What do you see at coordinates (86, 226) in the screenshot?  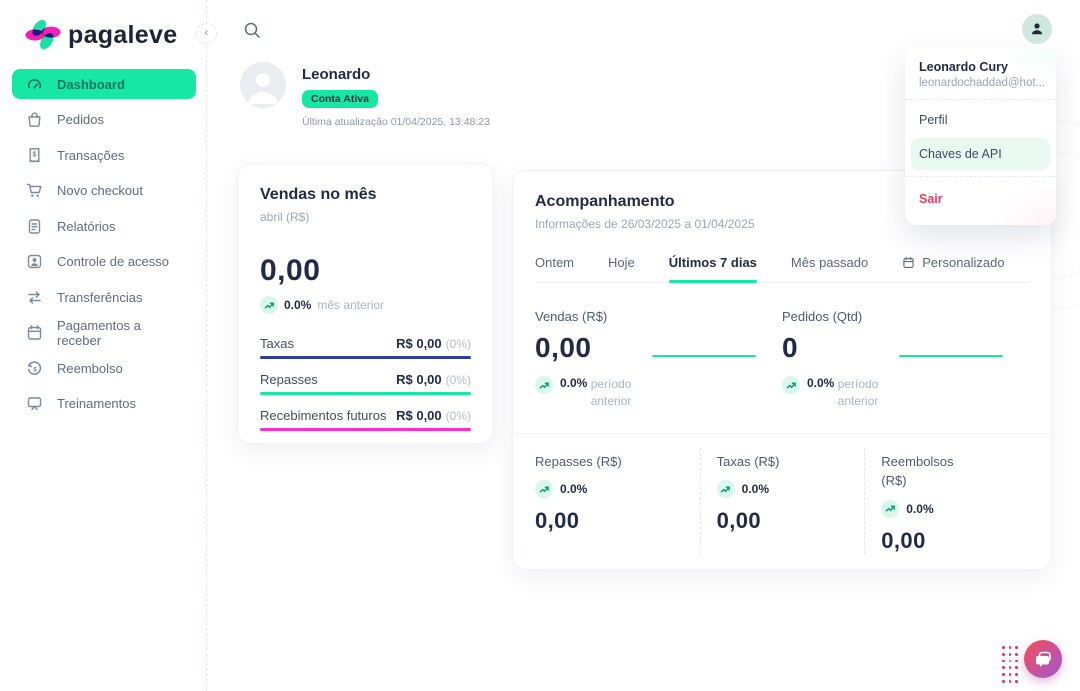 I see `sidebar-item-label: Relatórios` at bounding box center [86, 226].